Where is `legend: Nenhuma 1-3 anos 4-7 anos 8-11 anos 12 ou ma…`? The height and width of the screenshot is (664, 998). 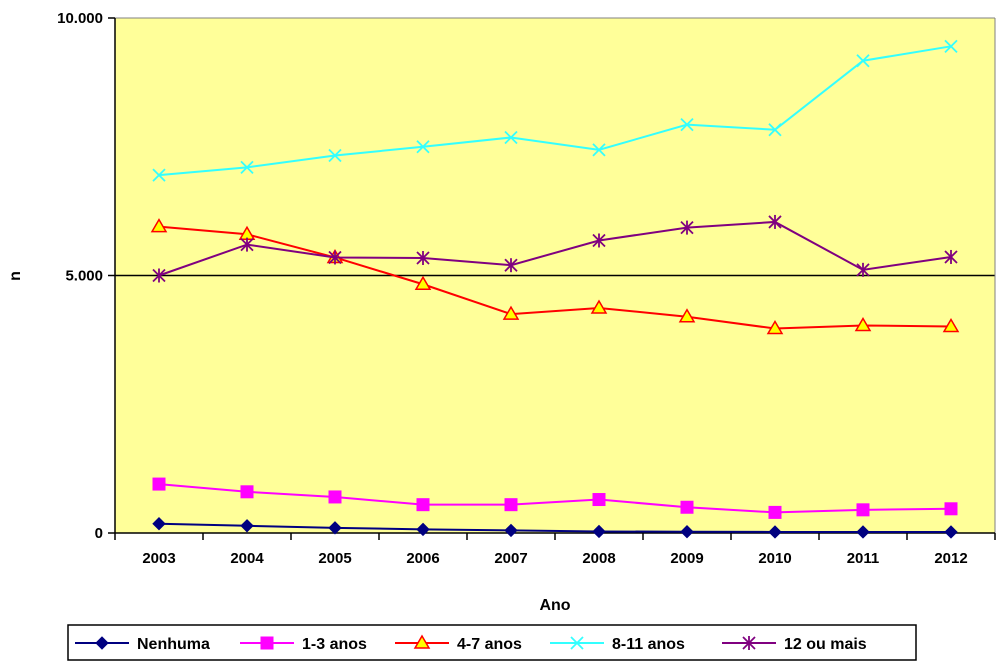 legend: Nenhuma 1-3 anos 4-7 anos 8-11 anos 12 ou ma… is located at coordinates (471, 643).